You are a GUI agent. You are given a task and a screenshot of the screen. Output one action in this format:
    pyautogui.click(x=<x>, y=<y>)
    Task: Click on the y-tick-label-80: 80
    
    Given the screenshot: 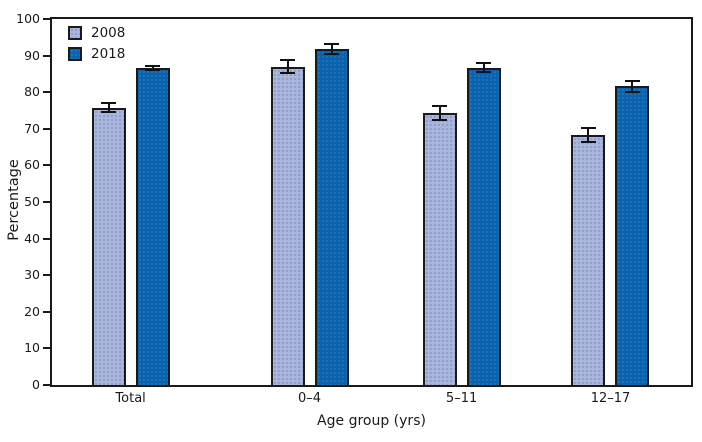 What is the action you would take?
    pyautogui.click(x=32, y=92)
    